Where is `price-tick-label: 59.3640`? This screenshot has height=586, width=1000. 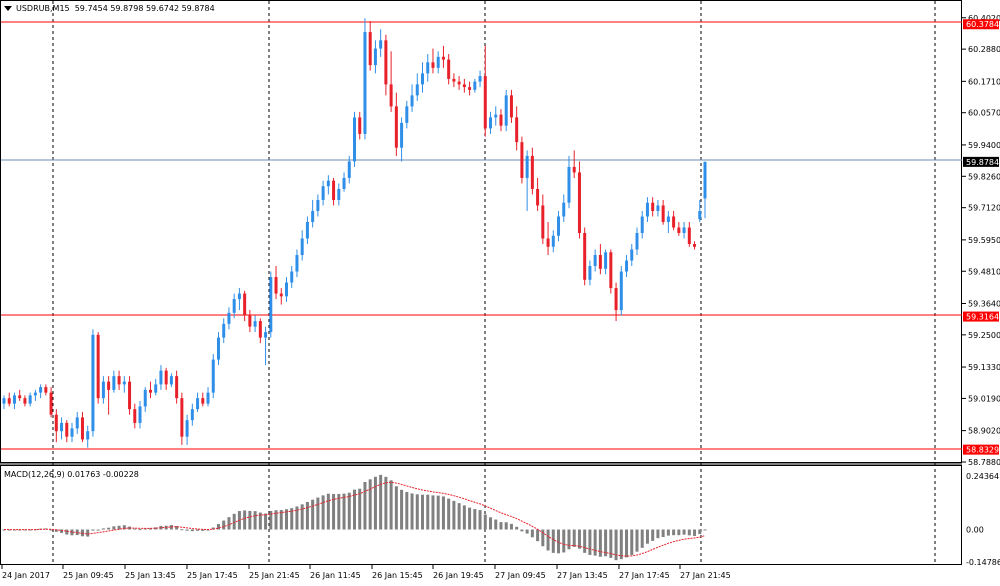
price-tick-label: 59.3640 is located at coordinates (984, 303).